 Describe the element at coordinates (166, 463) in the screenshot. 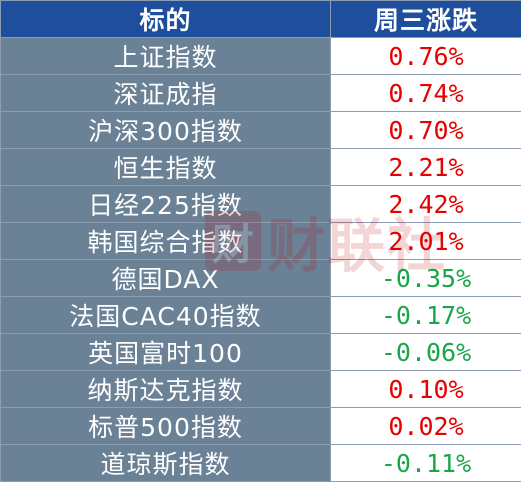

I see `index-name-cell: 道琼斯指数` at that location.